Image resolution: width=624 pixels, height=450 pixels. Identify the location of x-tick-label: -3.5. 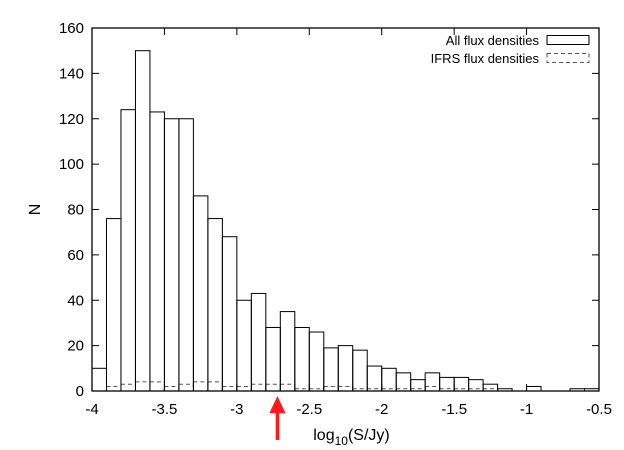
(164, 409).